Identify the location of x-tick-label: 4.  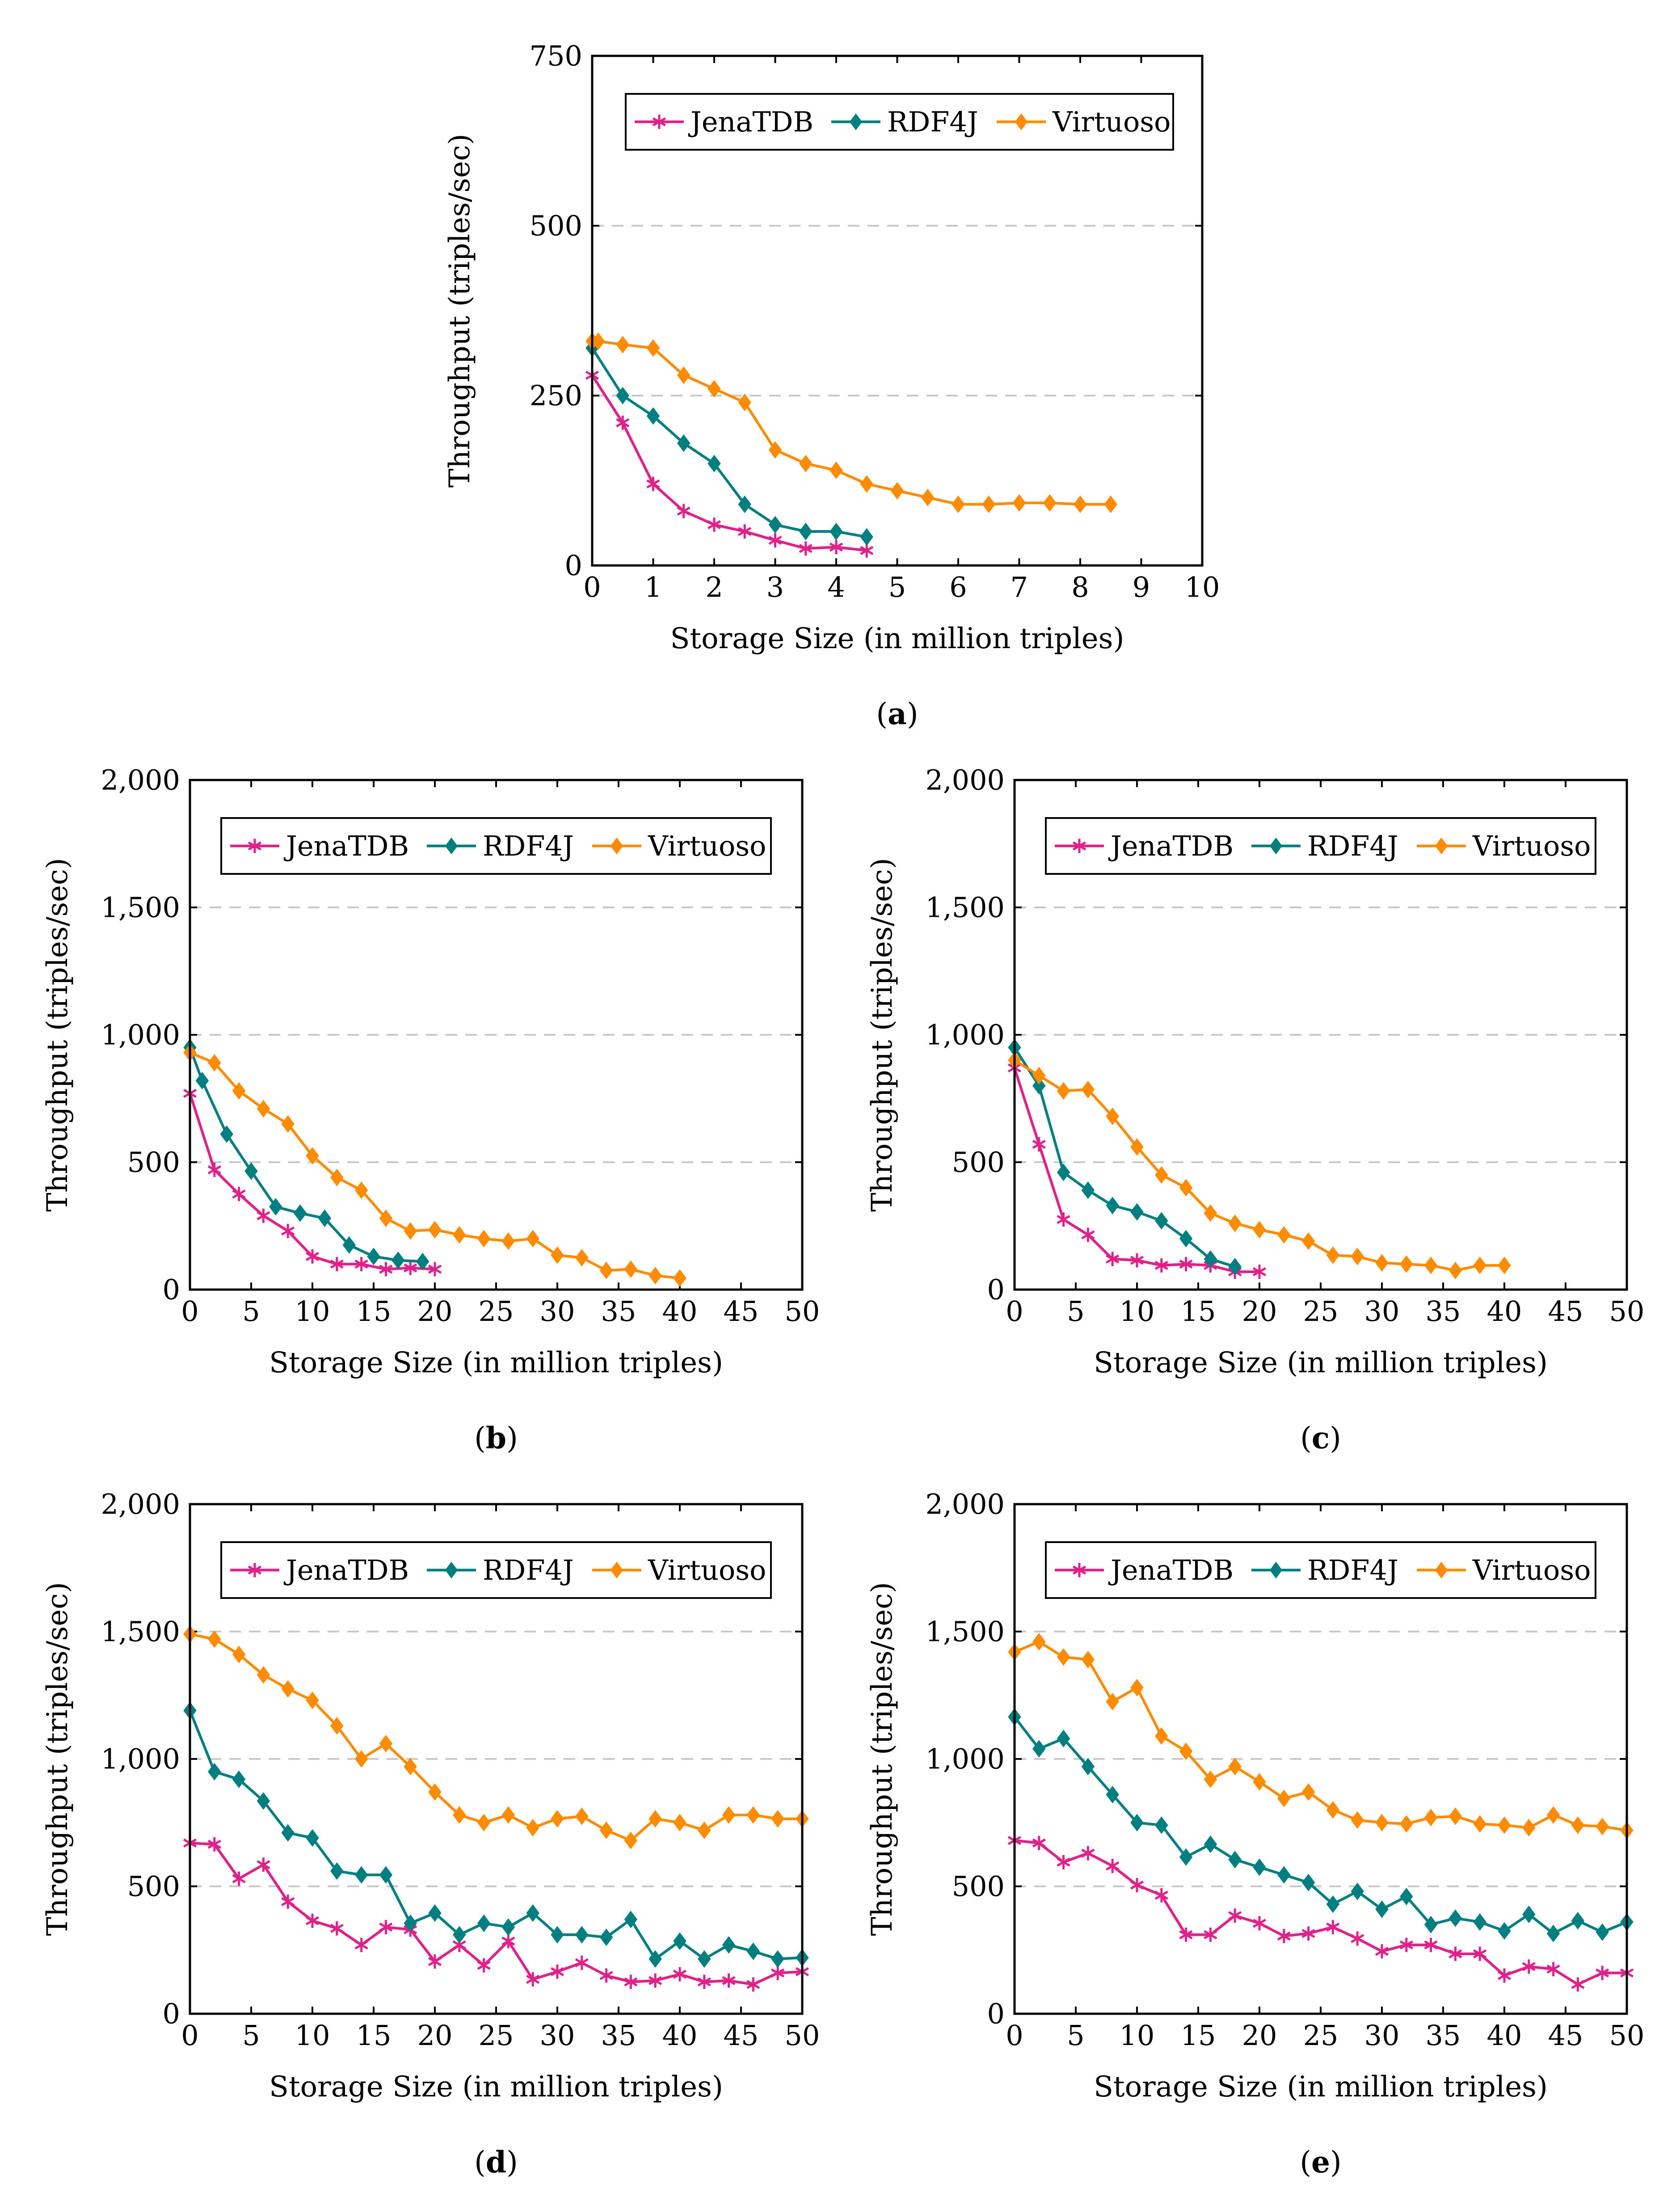
(836, 587).